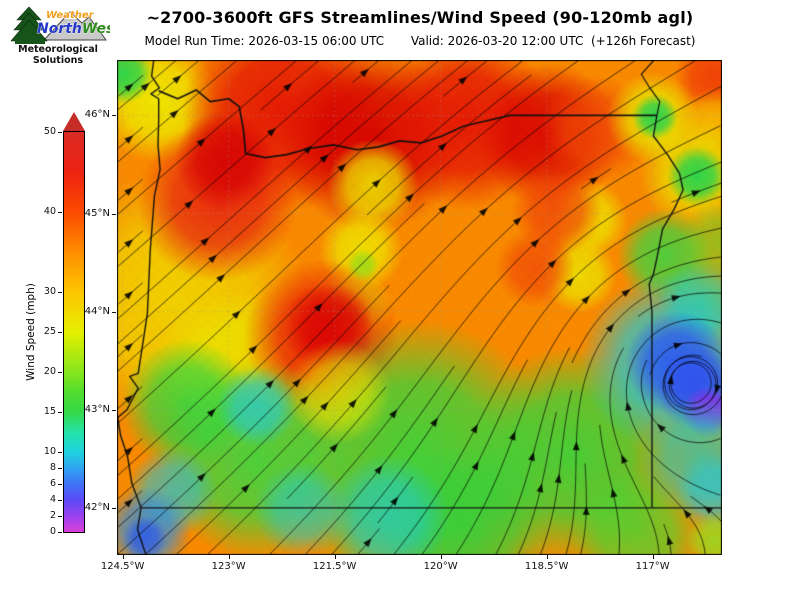  I want to click on colorbar-tick-label: 30, so click(49, 291).